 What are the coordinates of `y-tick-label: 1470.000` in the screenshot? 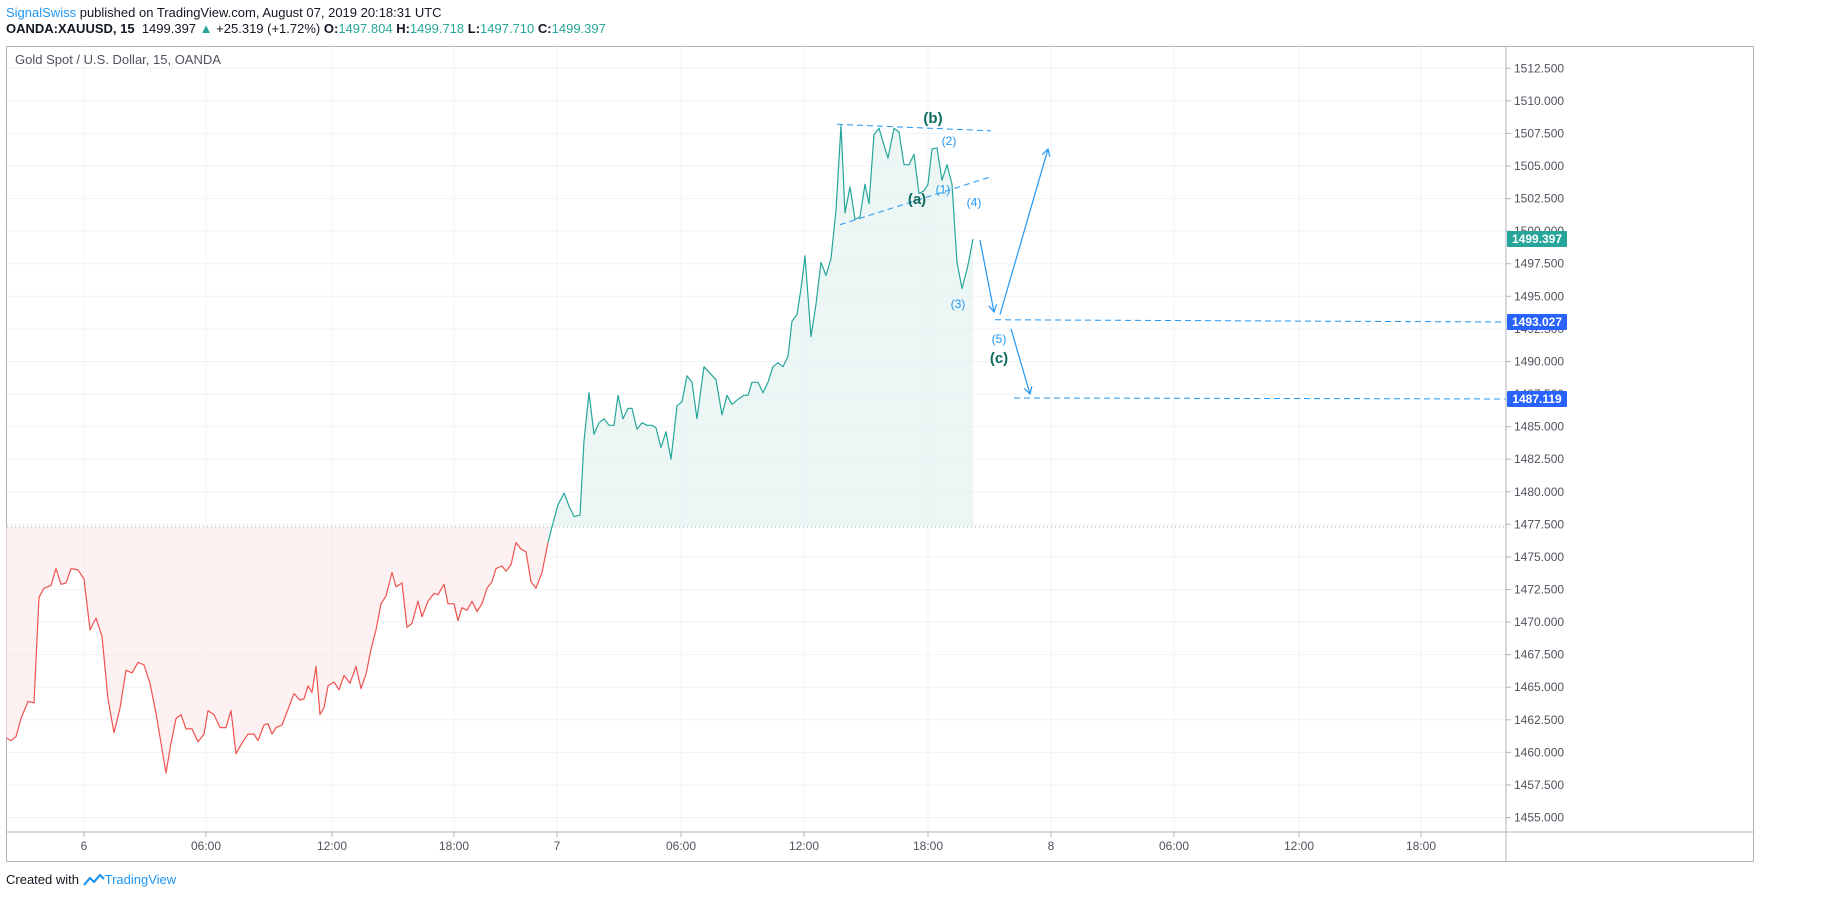 It's located at (1539, 622).